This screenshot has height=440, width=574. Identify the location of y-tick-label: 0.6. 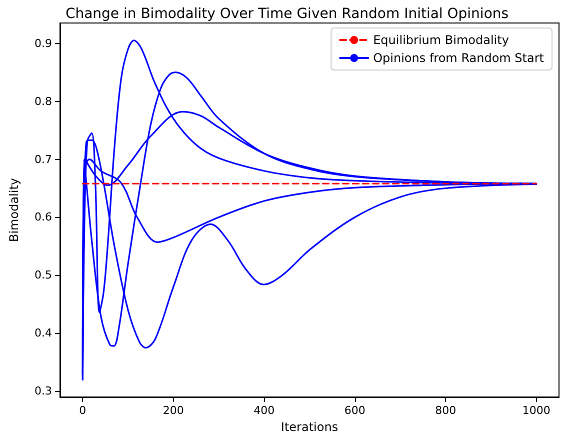
(43, 217).